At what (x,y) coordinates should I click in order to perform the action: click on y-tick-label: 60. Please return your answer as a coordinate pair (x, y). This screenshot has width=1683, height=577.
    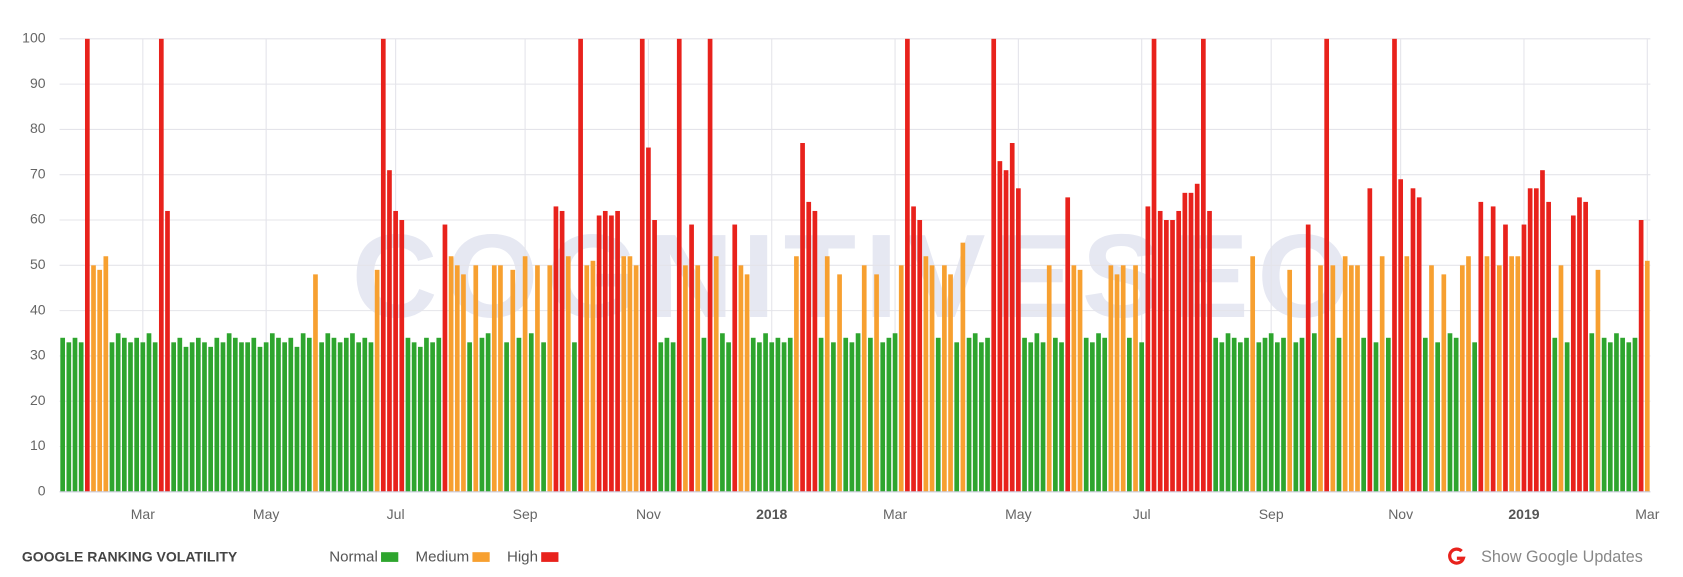
    Looking at the image, I should click on (38, 219).